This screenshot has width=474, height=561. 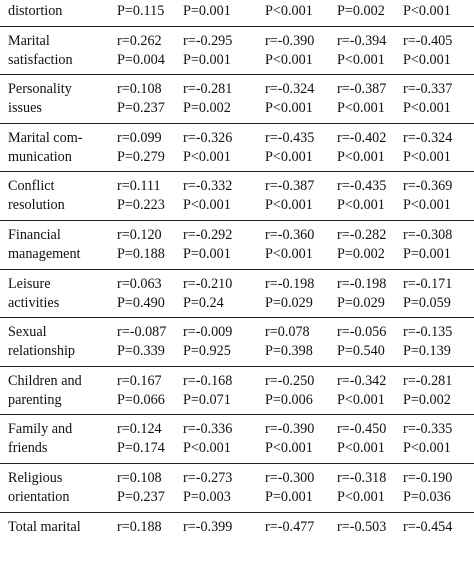 What do you see at coordinates (35, 11) in the screenshot?
I see `row-label-line: distortion` at bounding box center [35, 11].